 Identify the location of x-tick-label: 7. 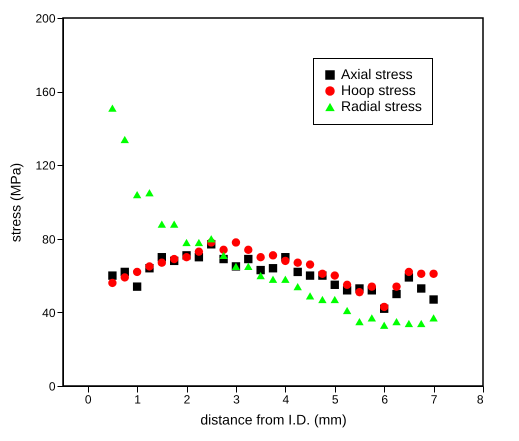
(434, 399).